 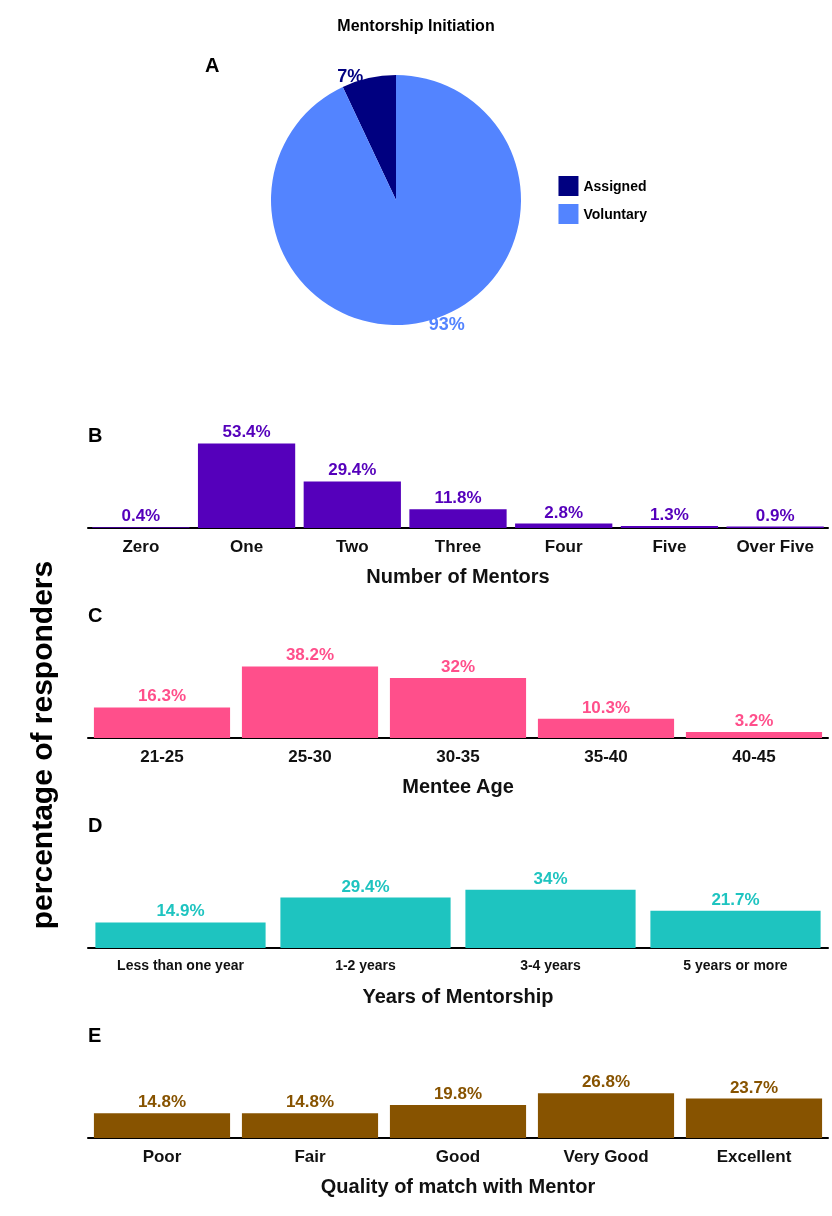 What do you see at coordinates (550, 878) in the screenshot?
I see `data-label: 34%` at bounding box center [550, 878].